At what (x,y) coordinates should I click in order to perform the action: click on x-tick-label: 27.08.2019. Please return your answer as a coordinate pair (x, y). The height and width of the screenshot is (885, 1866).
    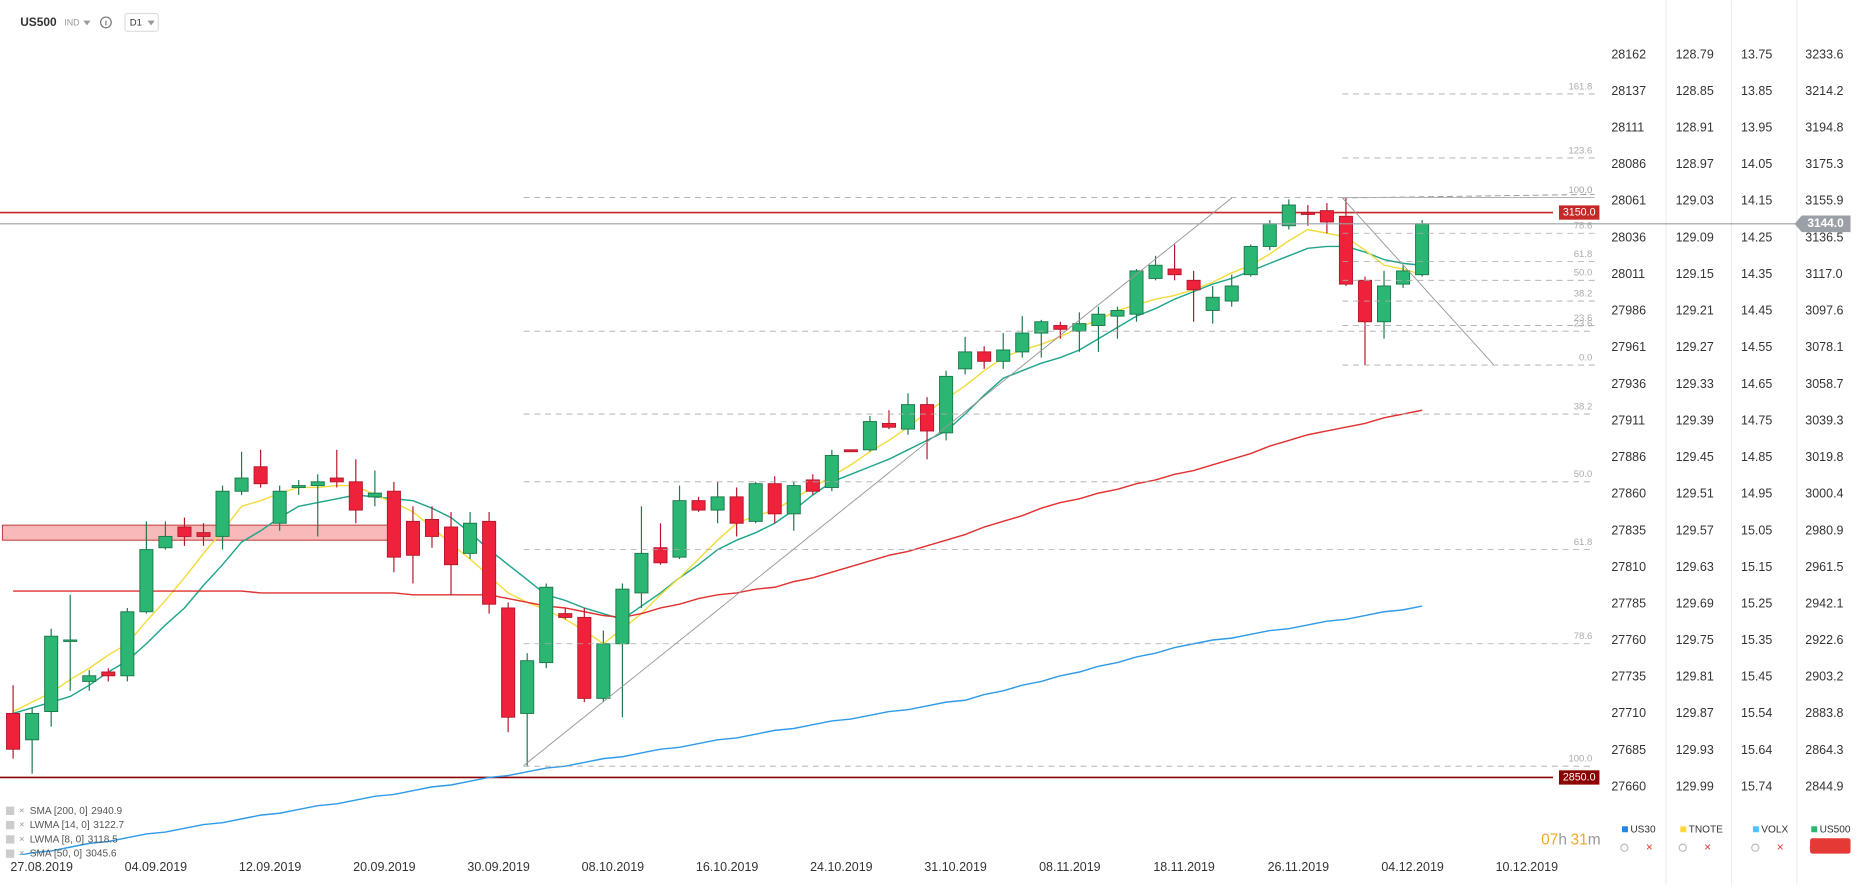
    Looking at the image, I should click on (41, 867).